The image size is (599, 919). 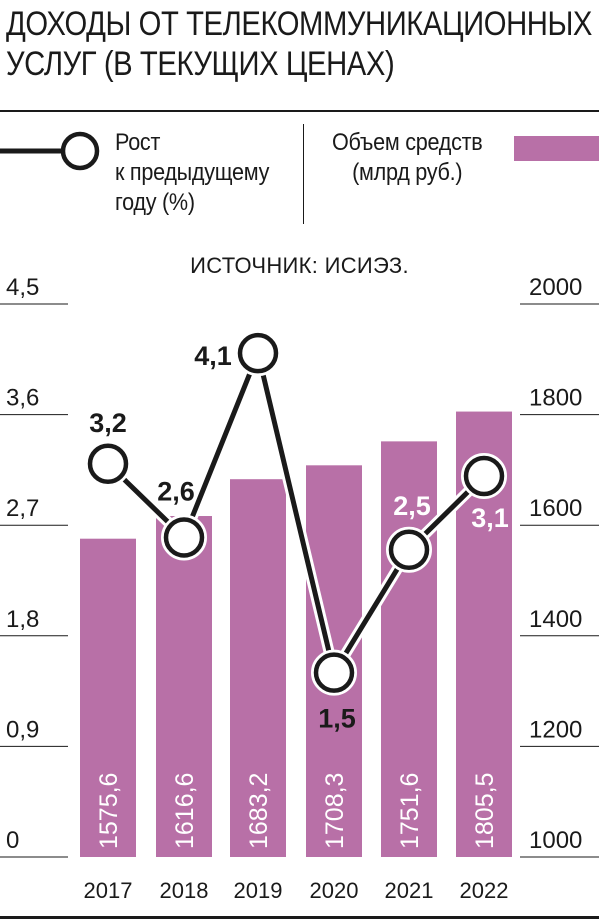 I want to click on bar-value-label: 1616,6, so click(x=185, y=811).